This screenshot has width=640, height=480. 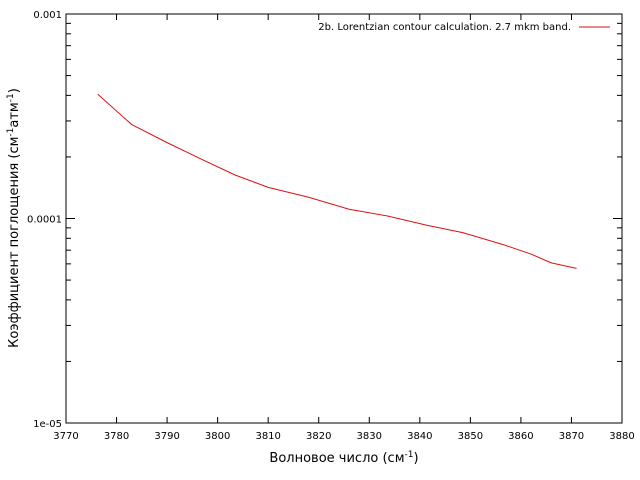 What do you see at coordinates (65, 436) in the screenshot?
I see `x-tick-label: 3770` at bounding box center [65, 436].